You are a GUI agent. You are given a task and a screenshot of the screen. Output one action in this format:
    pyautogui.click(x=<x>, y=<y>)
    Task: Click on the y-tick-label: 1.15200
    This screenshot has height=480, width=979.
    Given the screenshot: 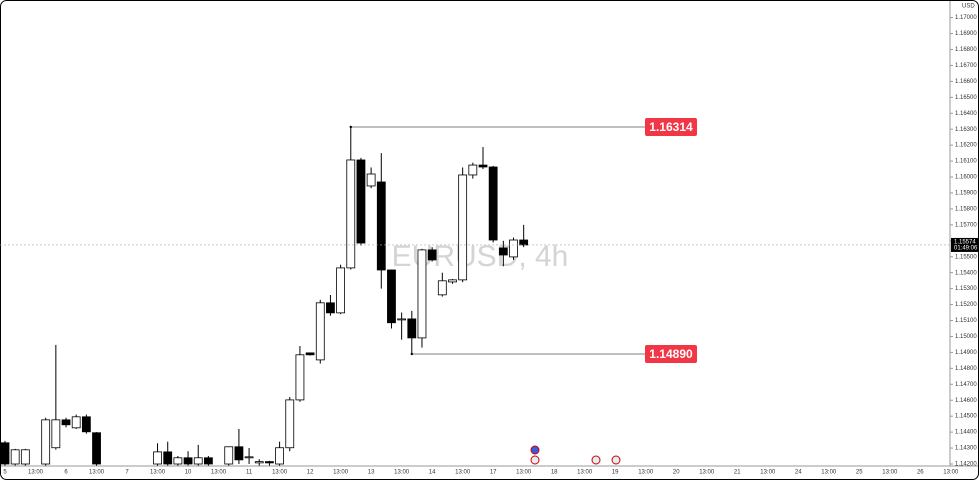 What is the action you would take?
    pyautogui.click(x=966, y=305)
    